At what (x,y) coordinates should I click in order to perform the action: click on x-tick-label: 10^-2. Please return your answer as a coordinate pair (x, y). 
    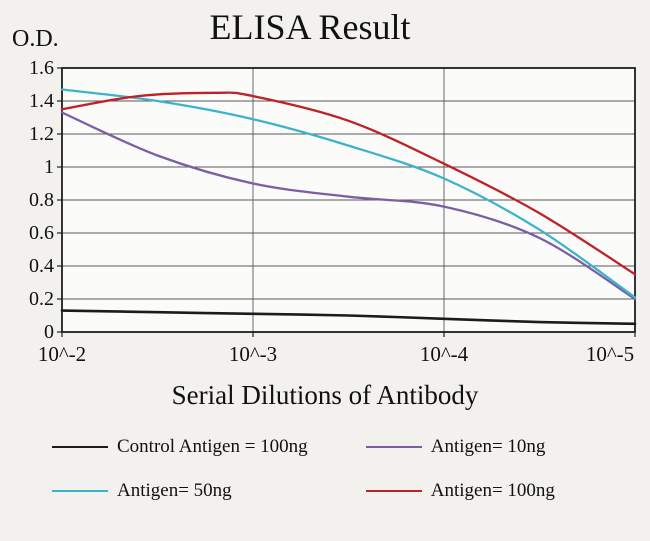
    Looking at the image, I should click on (62, 354).